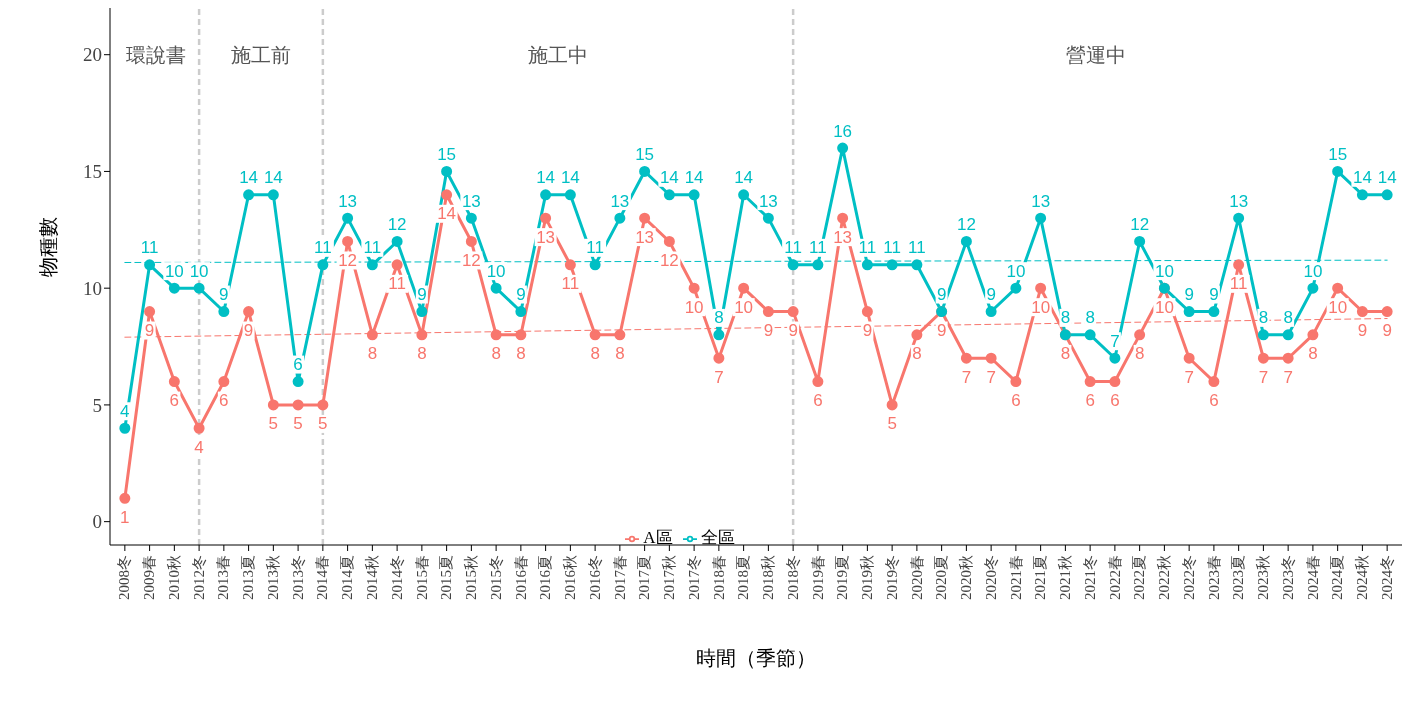  Describe the element at coordinates (916, 577) in the screenshot. I see `x-tick-label: 2020春` at that location.